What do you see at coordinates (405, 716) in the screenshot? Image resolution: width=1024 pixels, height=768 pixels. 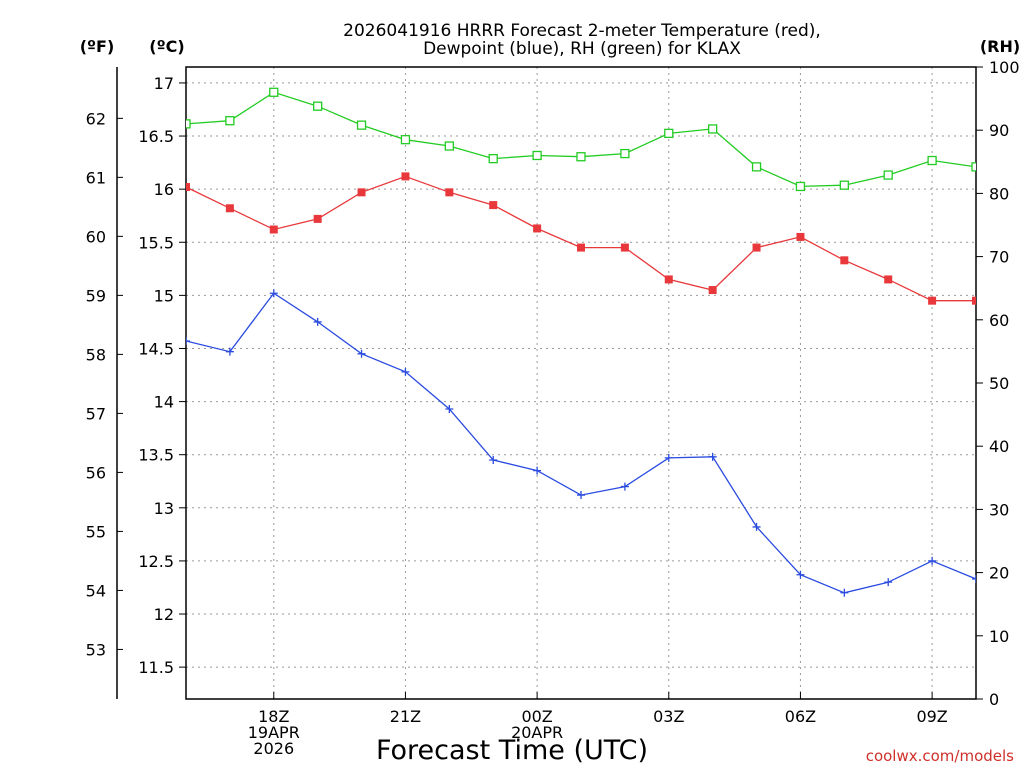 I see `x-tick-label: 21Z` at bounding box center [405, 716].